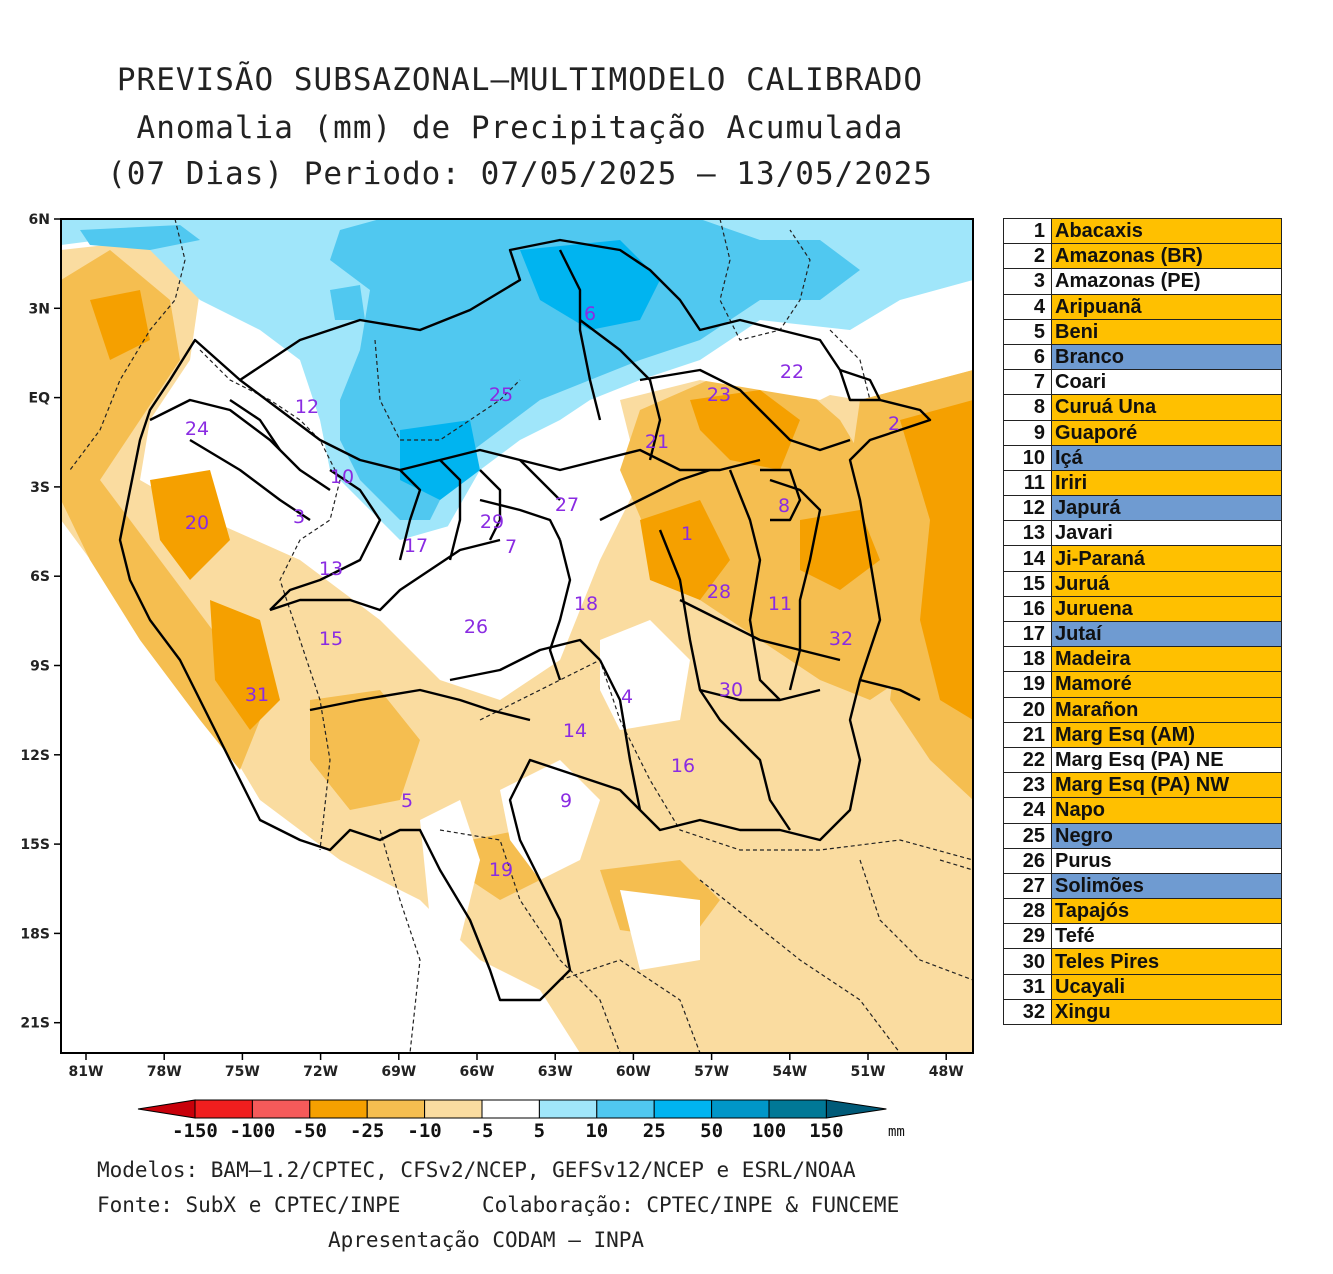 This screenshot has width=1333, height=1274. Describe the element at coordinates (40, 667) in the screenshot. I see `lat-label: 9S` at that location.